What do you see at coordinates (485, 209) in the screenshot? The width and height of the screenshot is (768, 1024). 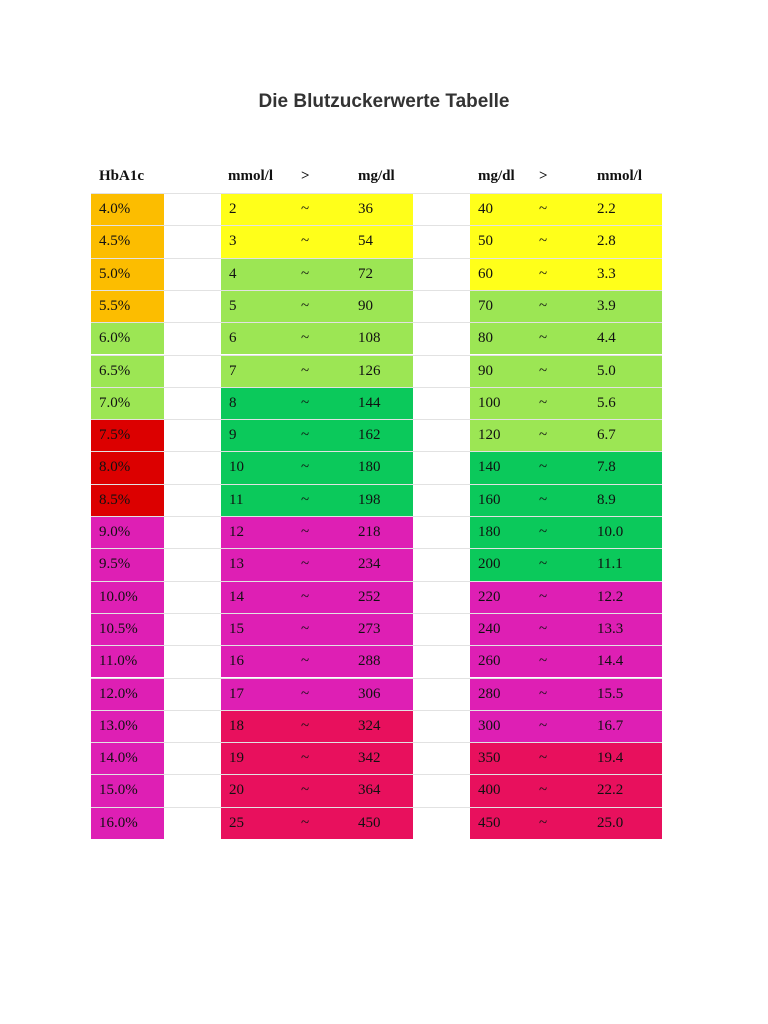 I see `mgdl-right-cell: 40` at bounding box center [485, 209].